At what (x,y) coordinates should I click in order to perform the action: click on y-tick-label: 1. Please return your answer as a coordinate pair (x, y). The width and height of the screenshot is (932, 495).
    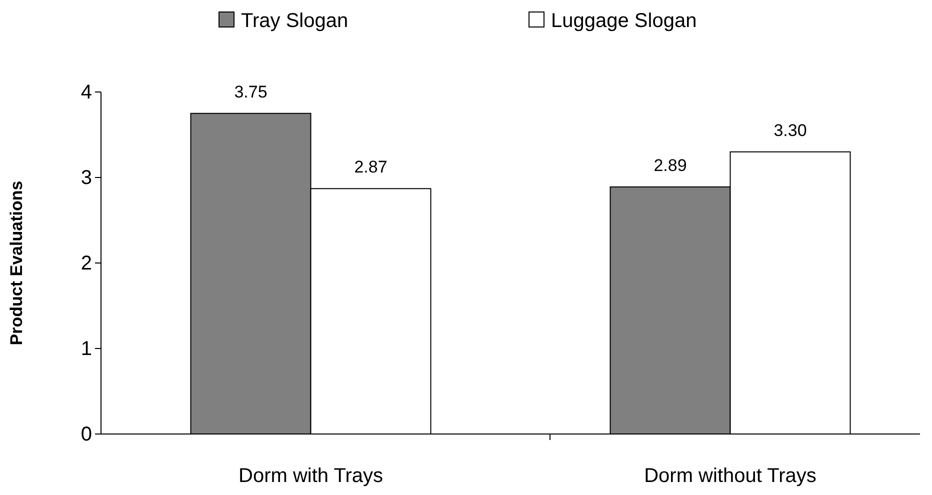
    Looking at the image, I should click on (86, 349).